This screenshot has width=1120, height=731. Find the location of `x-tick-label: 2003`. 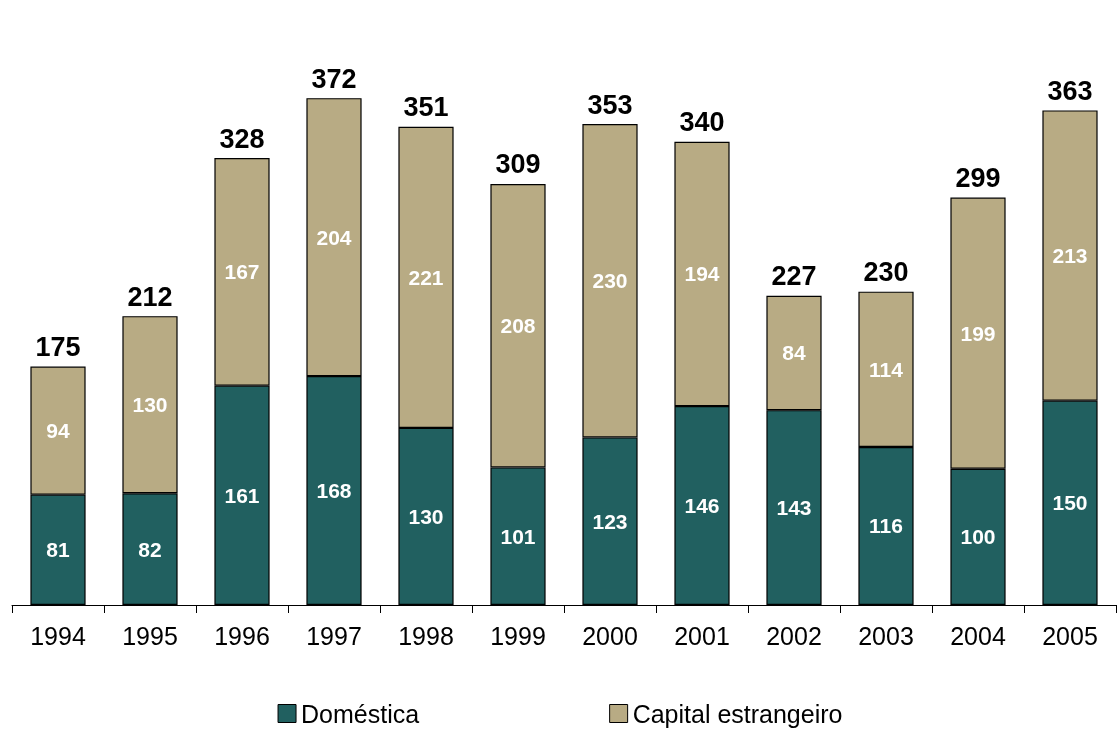

x-tick-label: 2003 is located at coordinates (886, 635).